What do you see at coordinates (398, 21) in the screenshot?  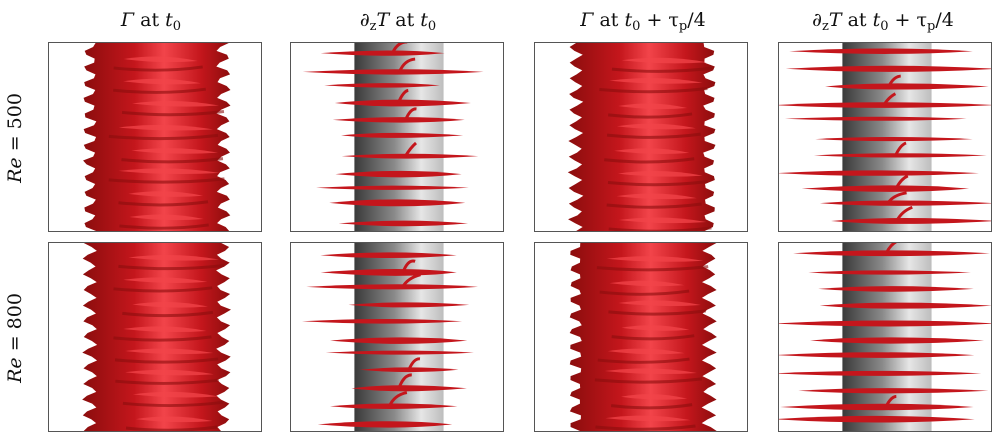 I see `column-title-dzT-t0: ∂zT at t0` at bounding box center [398, 21].